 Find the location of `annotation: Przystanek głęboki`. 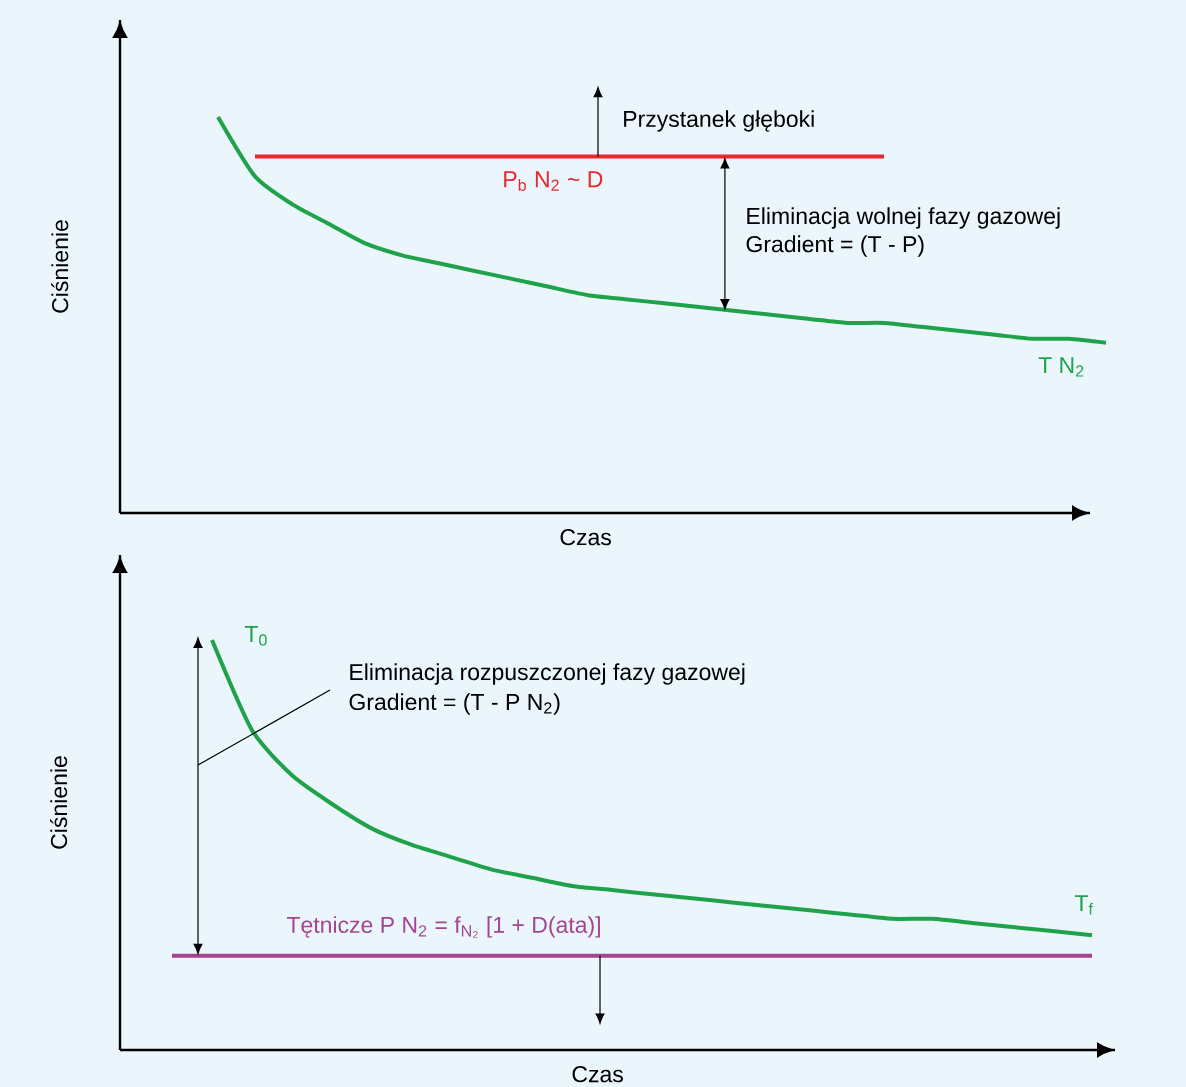

annotation: Przystanek głęboki is located at coordinates (719, 121).